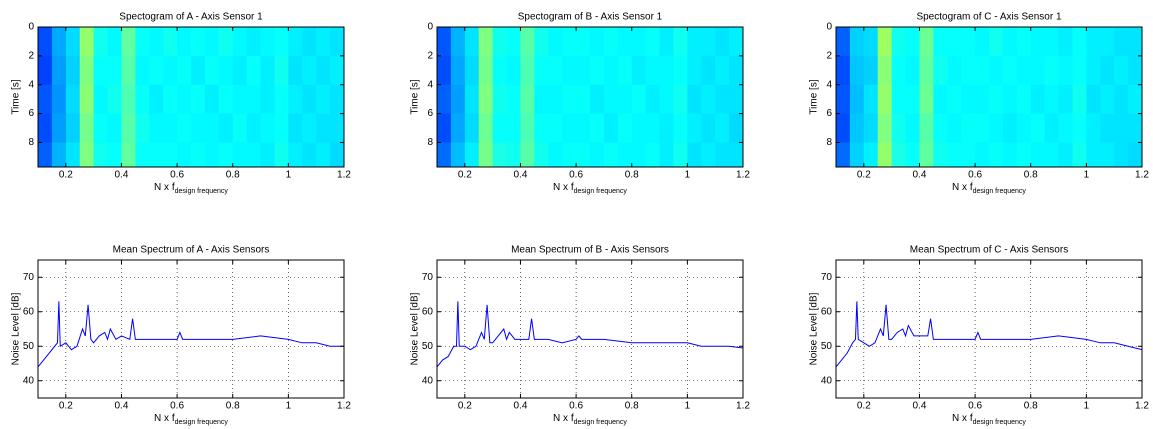 The height and width of the screenshot is (429, 1153). I want to click on y-tick-label: 0, so click(829, 27).